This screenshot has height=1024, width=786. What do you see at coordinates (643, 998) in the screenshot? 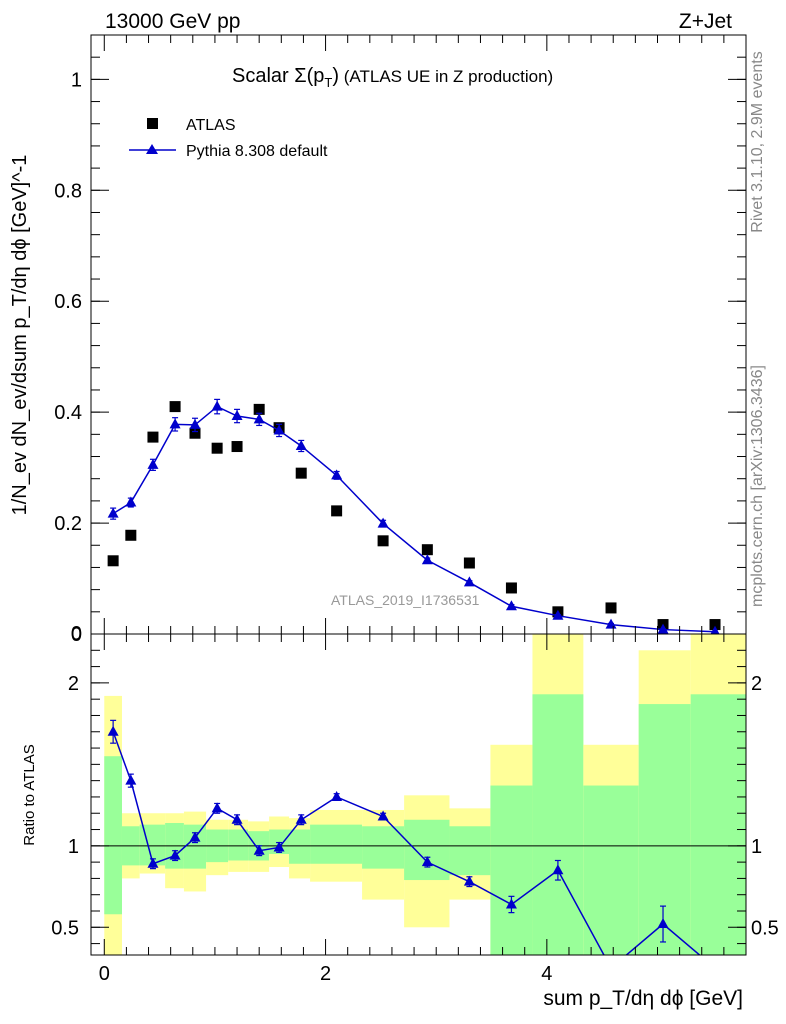
I see `x-axis-label: sum p_T/dη dϕ [GeV]` at bounding box center [643, 998].